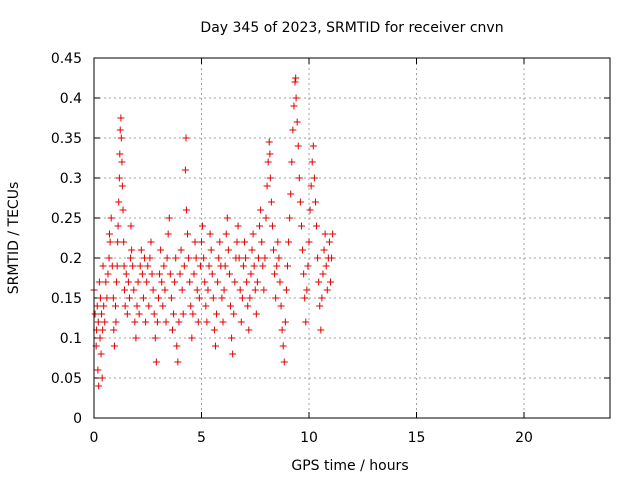  Describe the element at coordinates (71, 259) in the screenshot. I see `y-tick-label: 0.2` at that location.